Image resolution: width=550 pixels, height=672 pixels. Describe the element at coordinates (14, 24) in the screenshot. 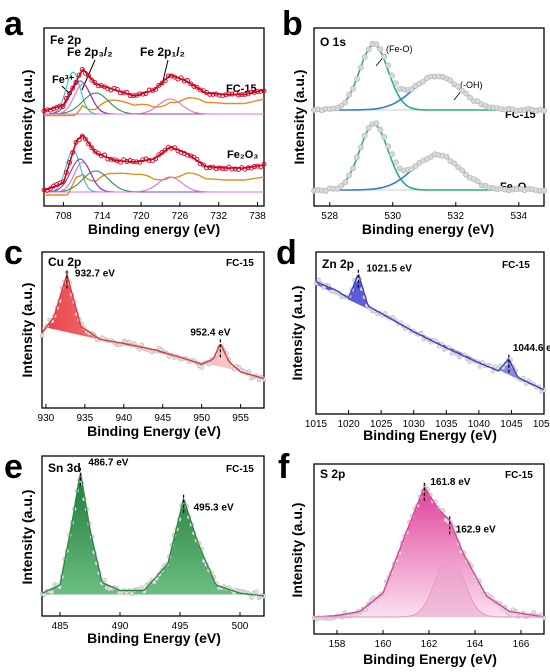

I see `panel-label-a: a` at that location.